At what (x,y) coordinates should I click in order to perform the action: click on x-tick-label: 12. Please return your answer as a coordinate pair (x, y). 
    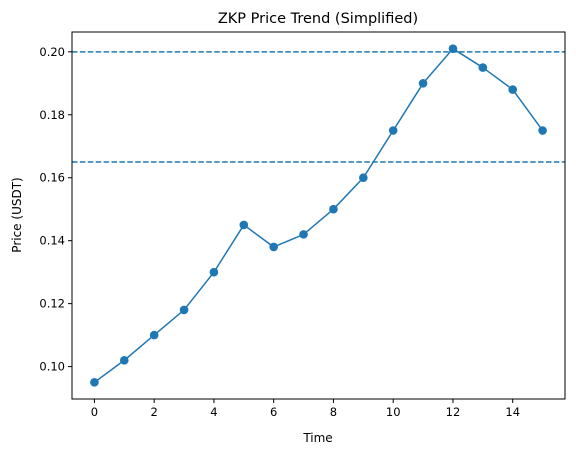
    Looking at the image, I should click on (453, 412).